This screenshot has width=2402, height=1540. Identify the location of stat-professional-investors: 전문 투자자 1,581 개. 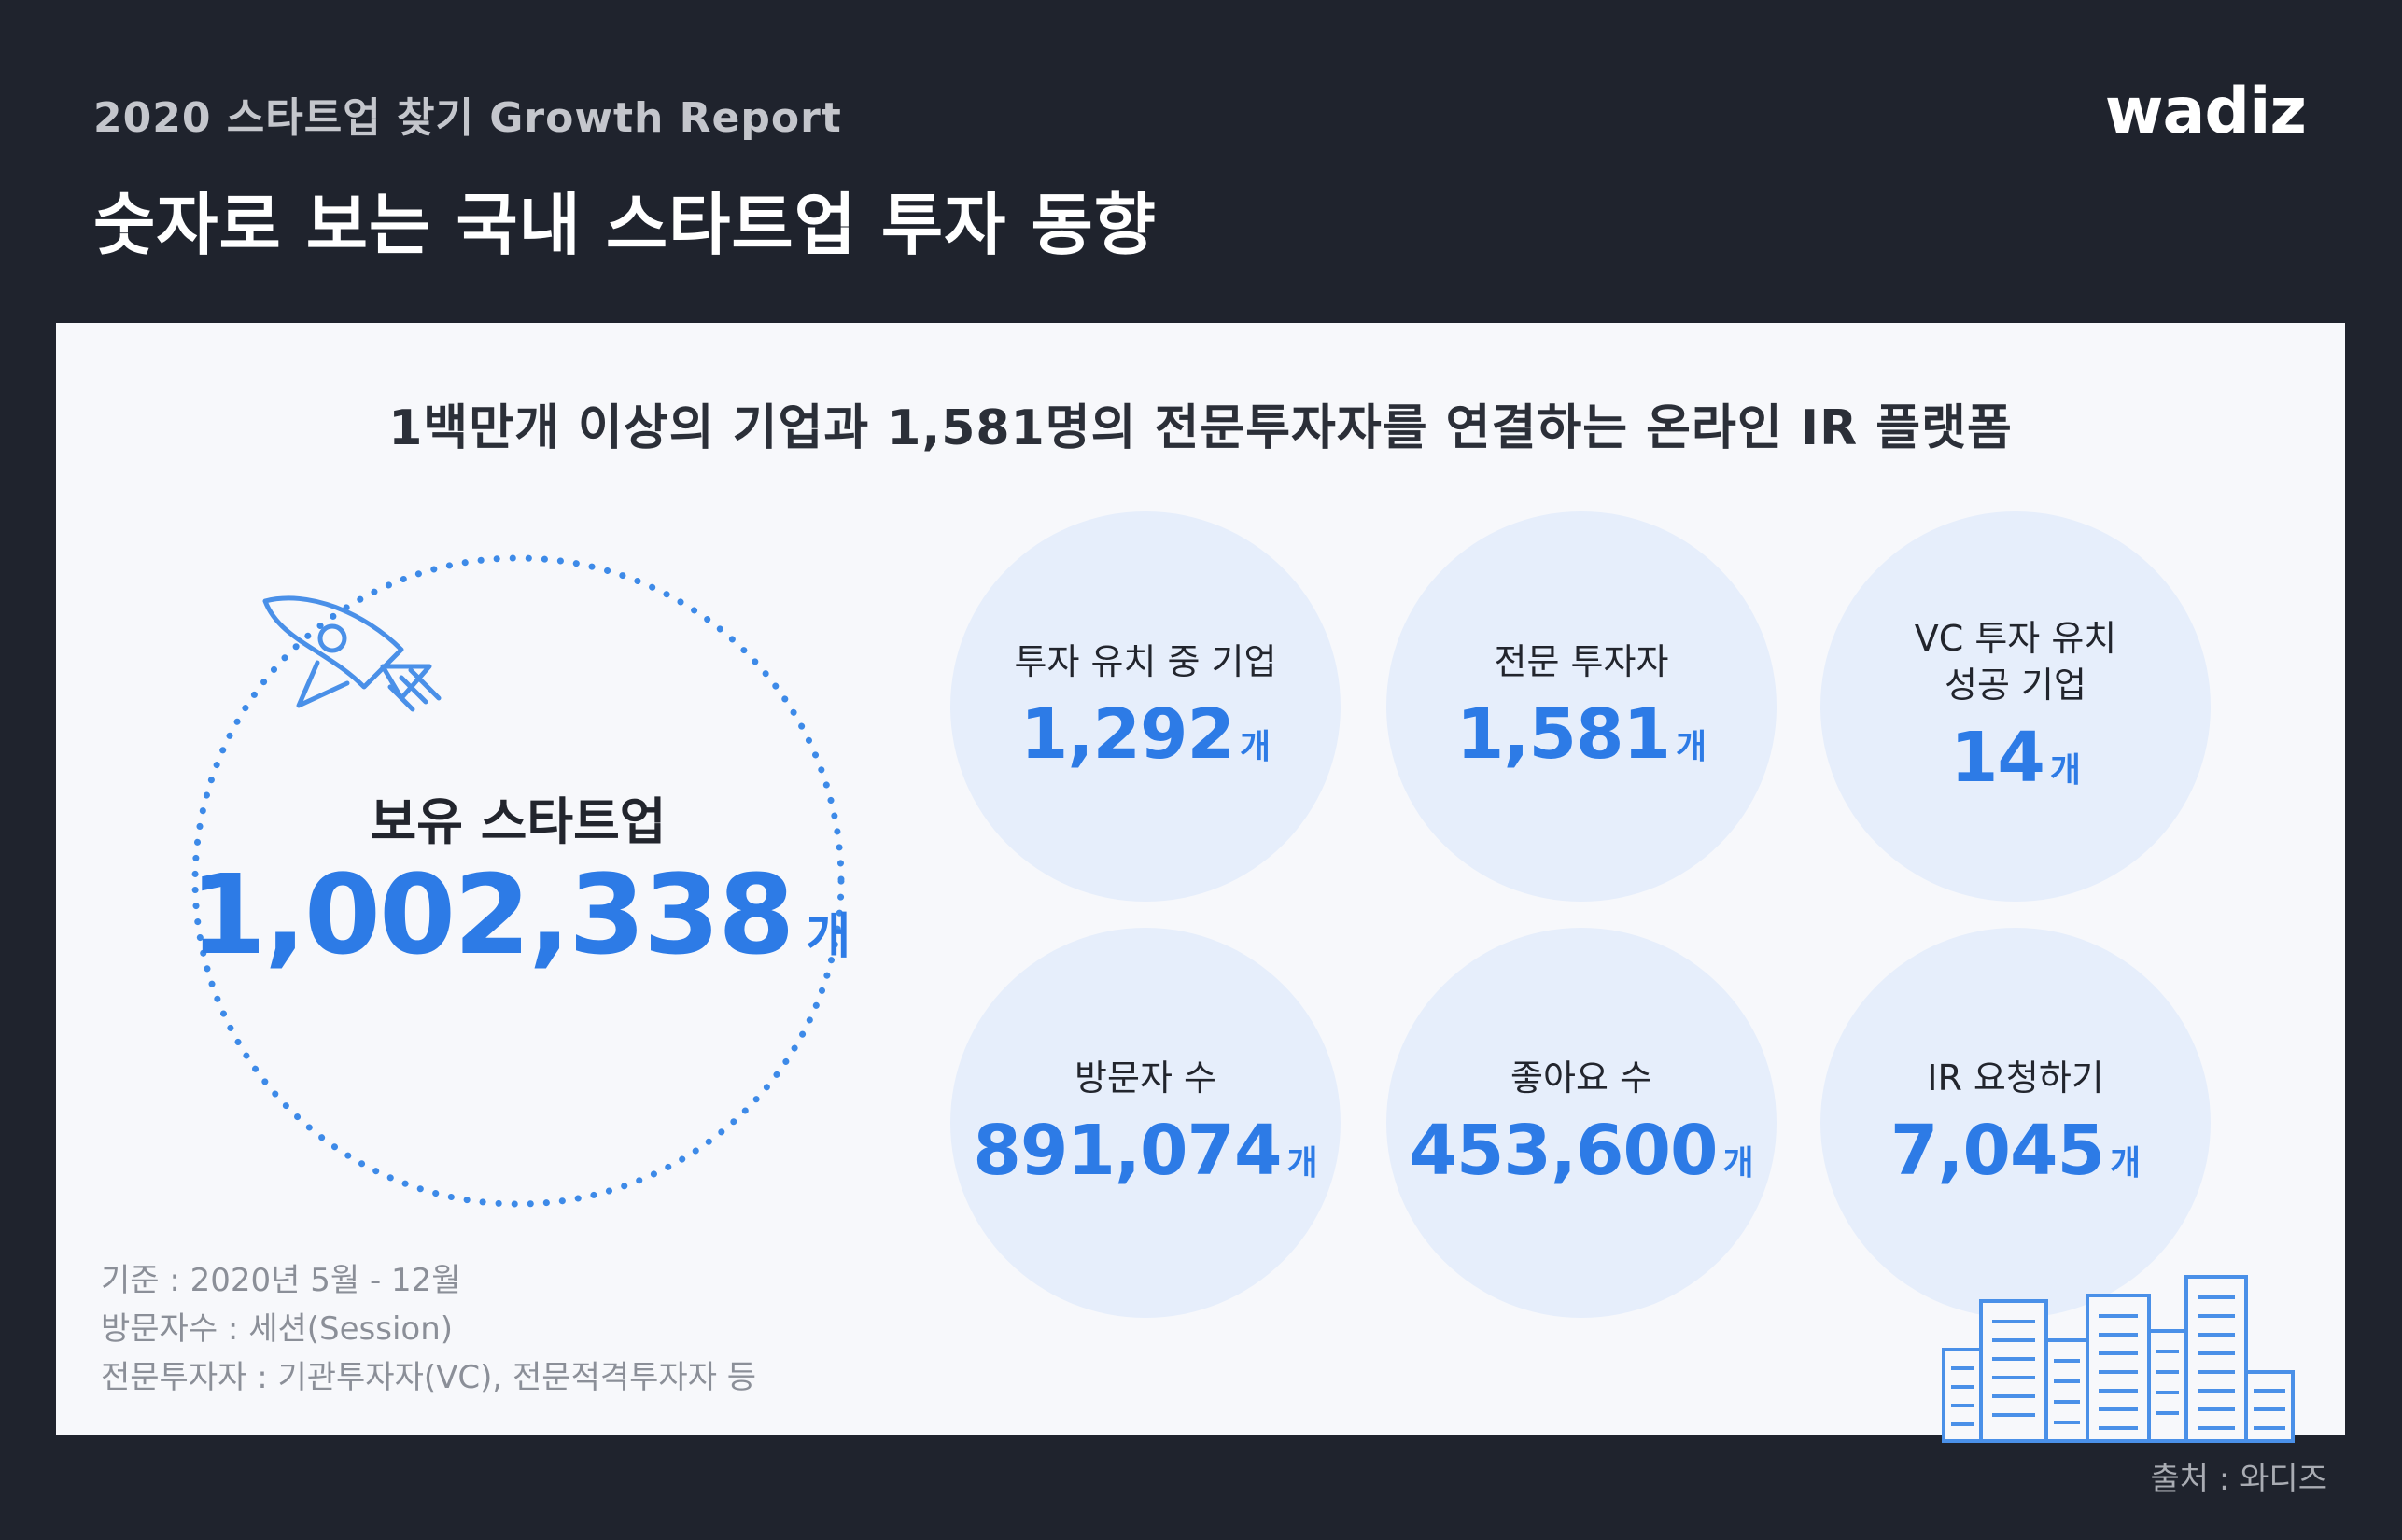
(1582, 706).